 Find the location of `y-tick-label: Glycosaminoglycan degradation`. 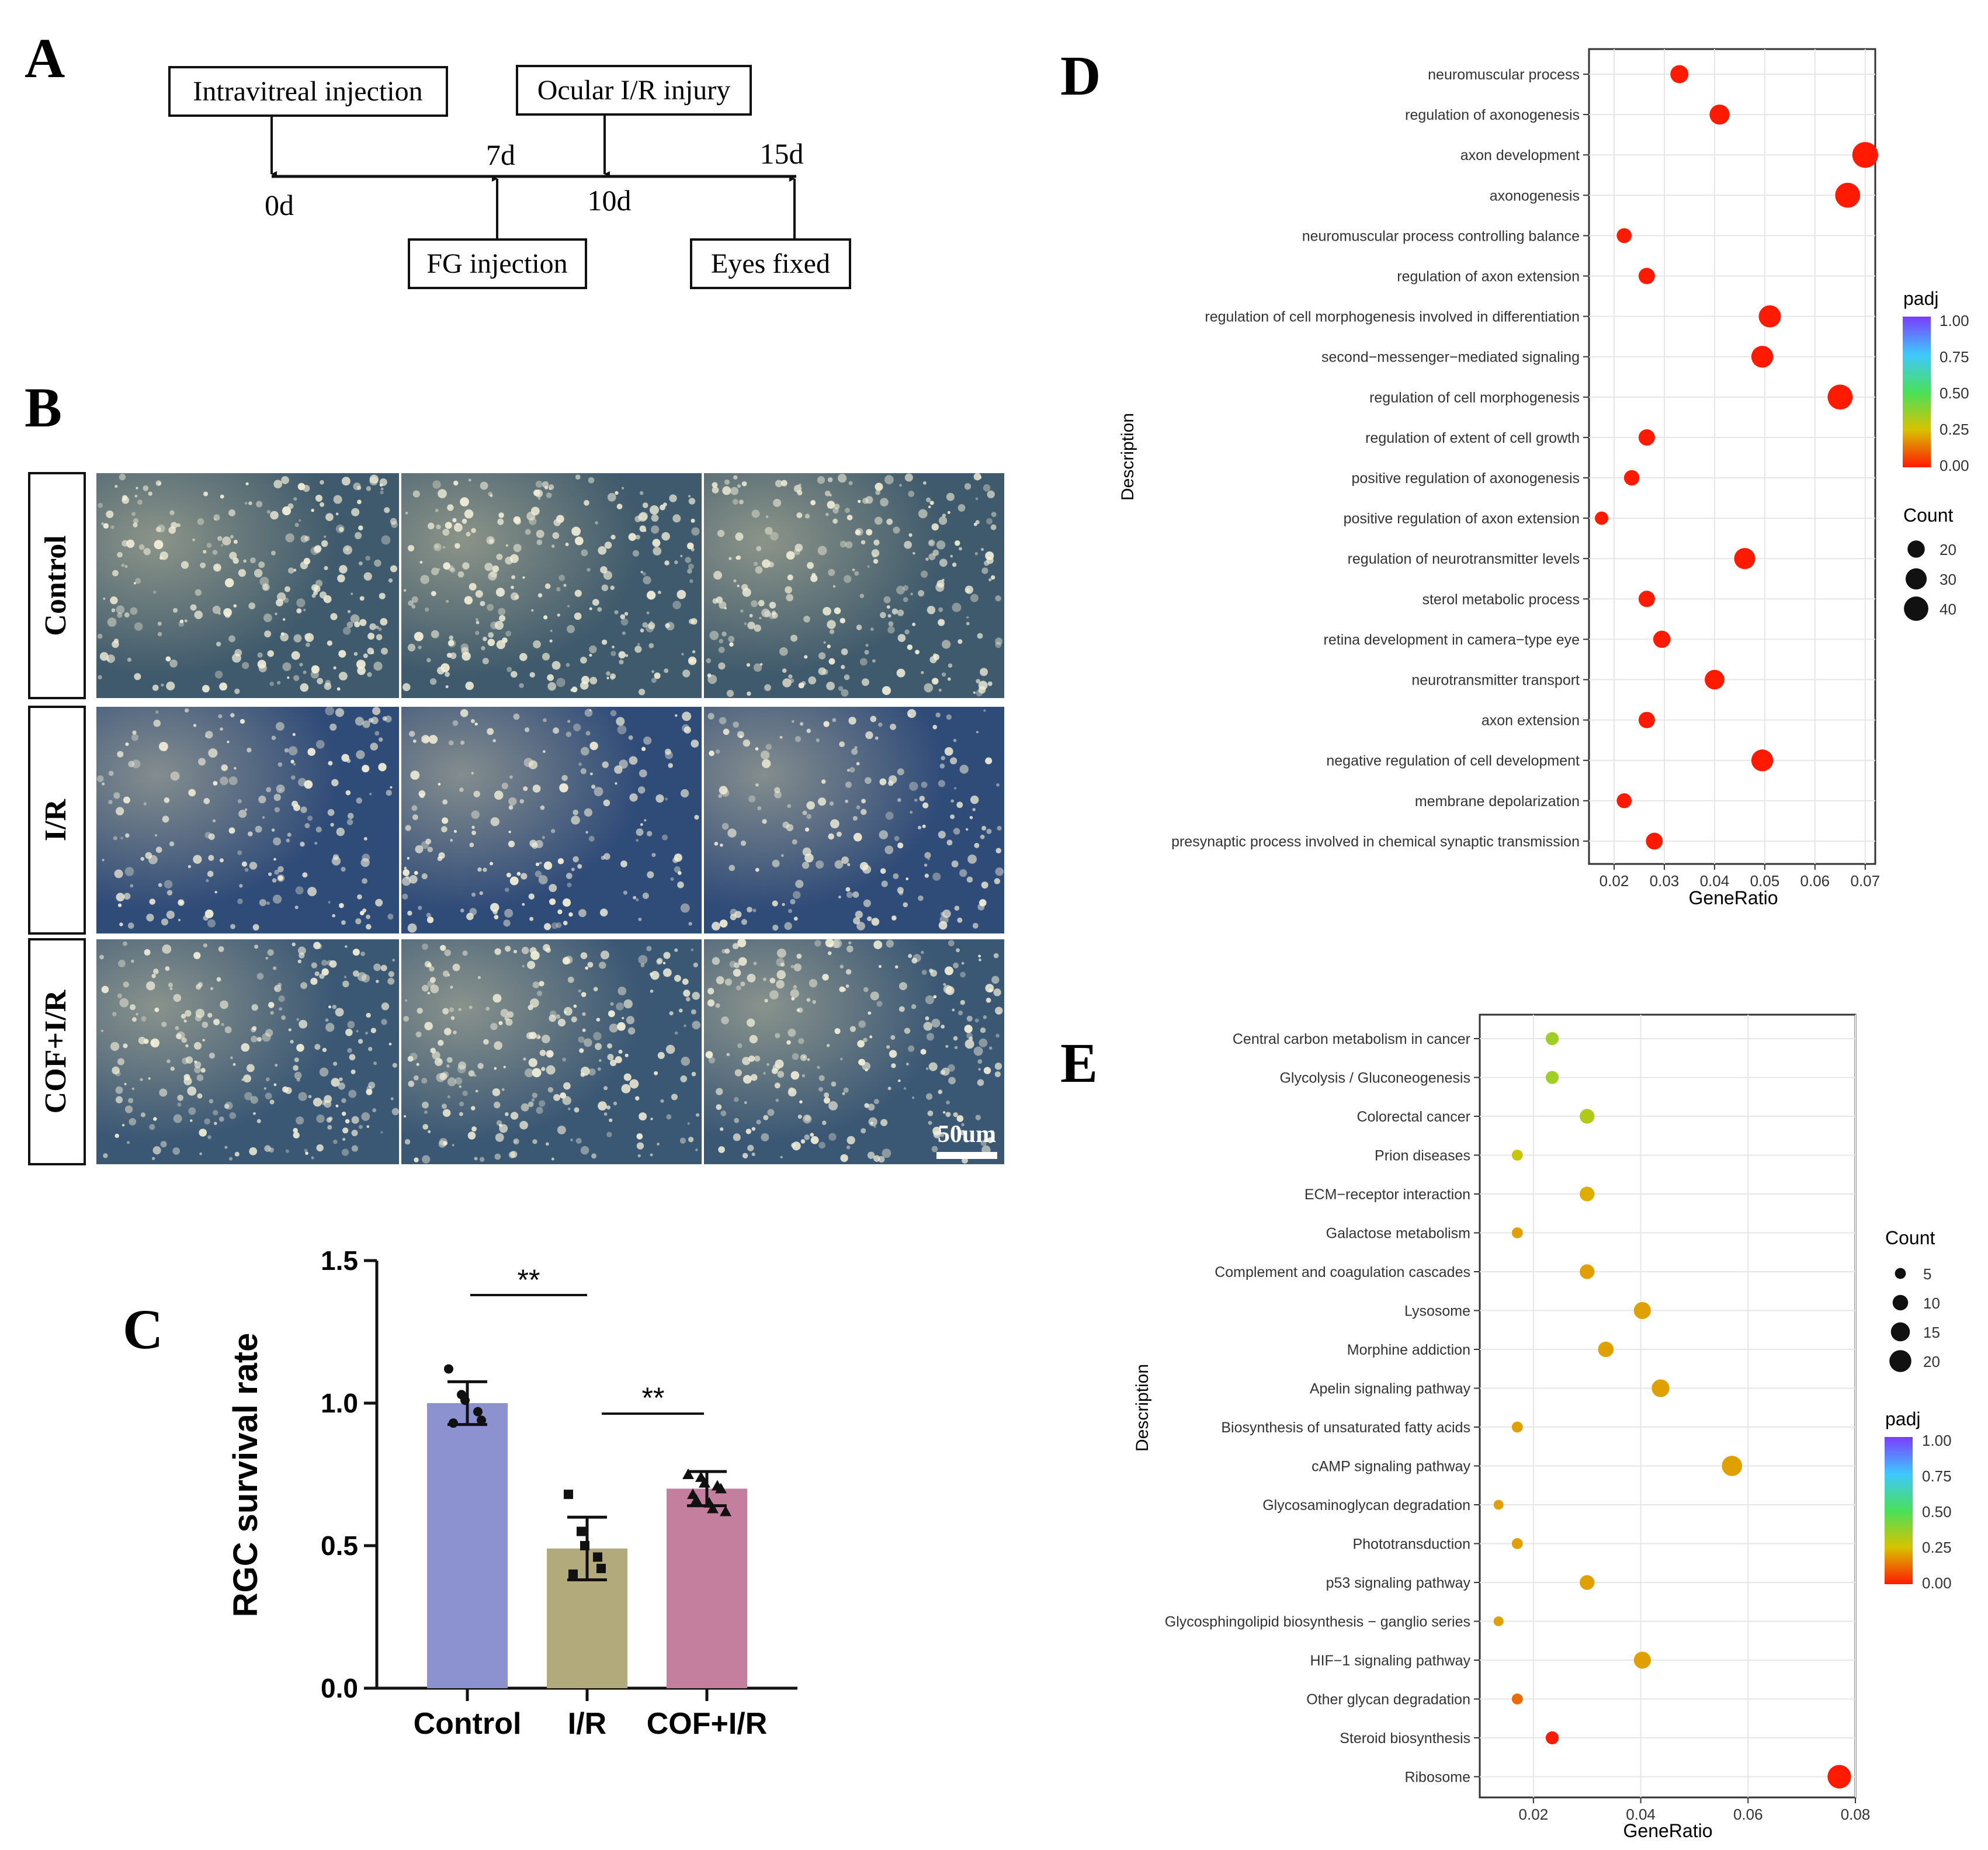

y-tick-label: Glycosaminoglycan degradation is located at coordinates (1366, 1505).